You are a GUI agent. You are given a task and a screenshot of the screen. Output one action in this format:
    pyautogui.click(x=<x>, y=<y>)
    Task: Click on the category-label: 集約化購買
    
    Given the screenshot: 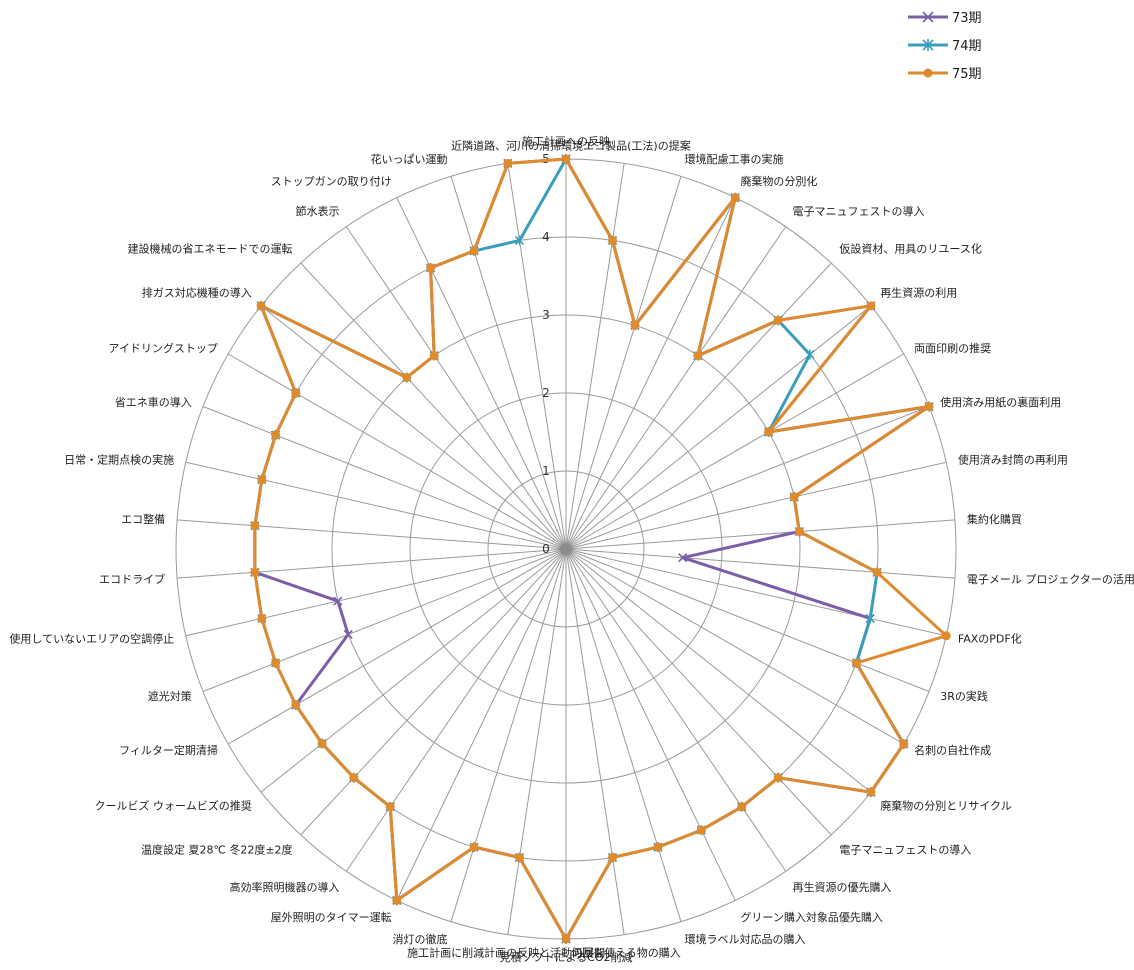 What is the action you would take?
    pyautogui.click(x=994, y=519)
    